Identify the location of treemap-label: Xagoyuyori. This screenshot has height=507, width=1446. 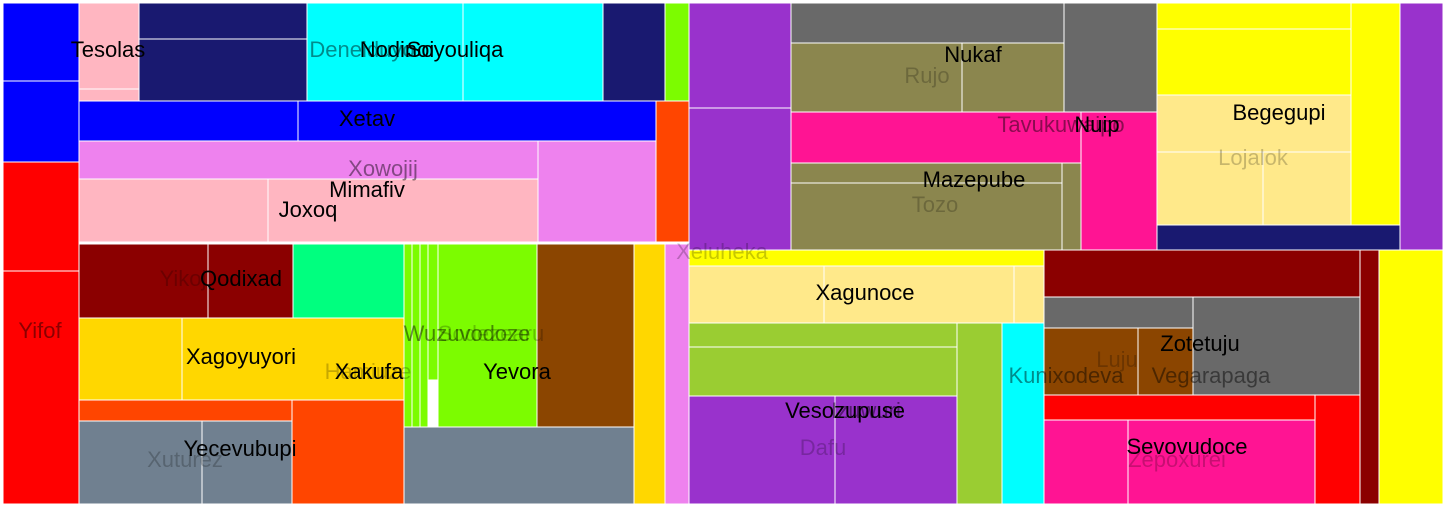
(241, 356).